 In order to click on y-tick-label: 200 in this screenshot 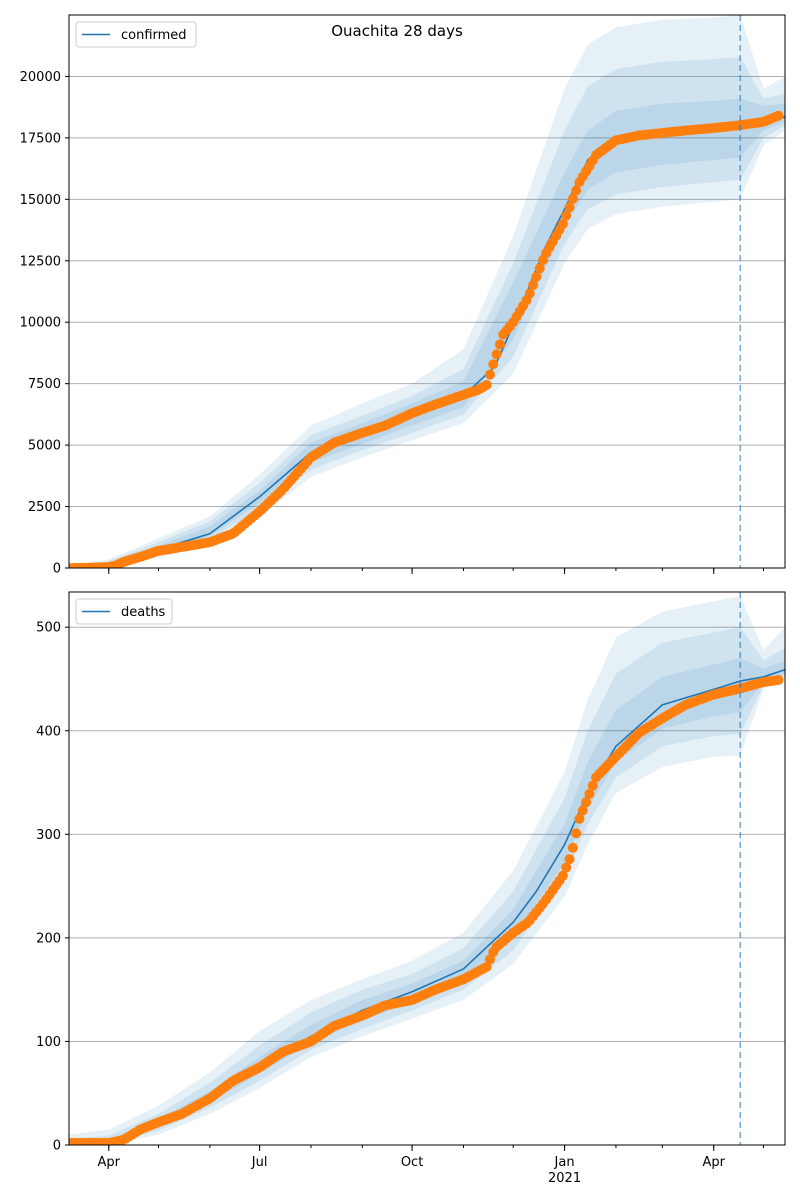, I will do `click(48, 938)`.